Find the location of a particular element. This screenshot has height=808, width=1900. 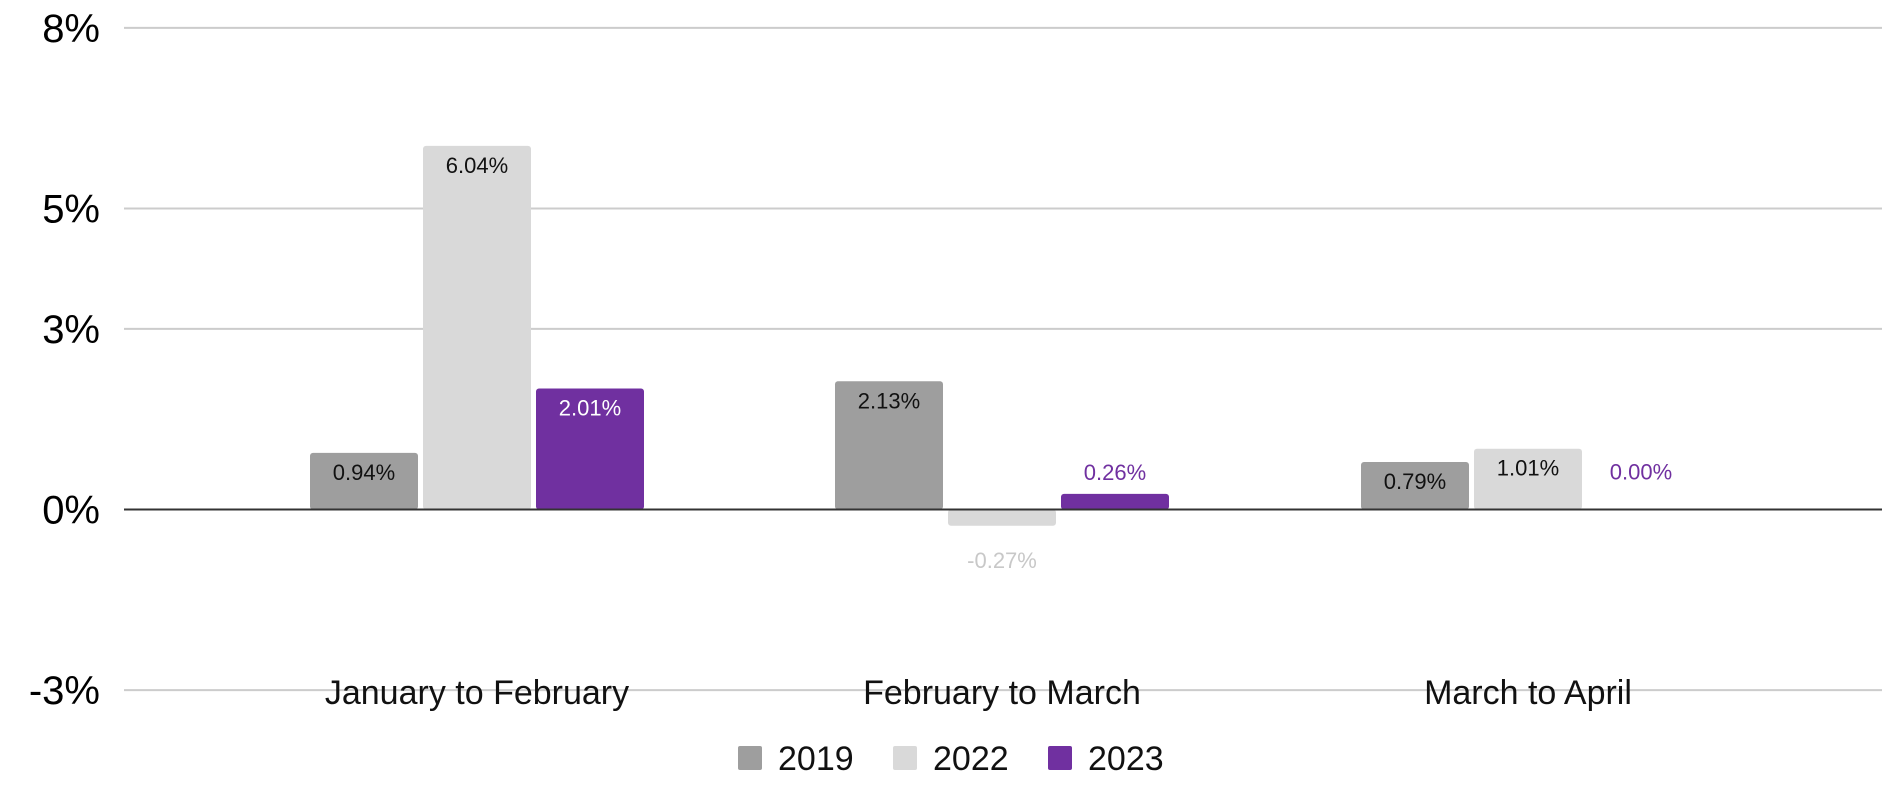

data-label: 0.94% is located at coordinates (364, 472).